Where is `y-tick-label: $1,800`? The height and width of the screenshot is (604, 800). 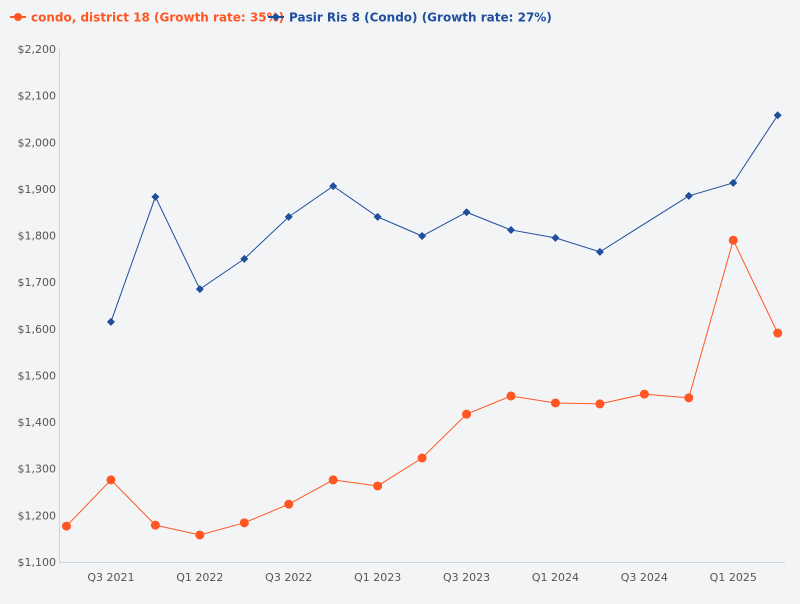 y-tick-label: $1,800 is located at coordinates (37, 236).